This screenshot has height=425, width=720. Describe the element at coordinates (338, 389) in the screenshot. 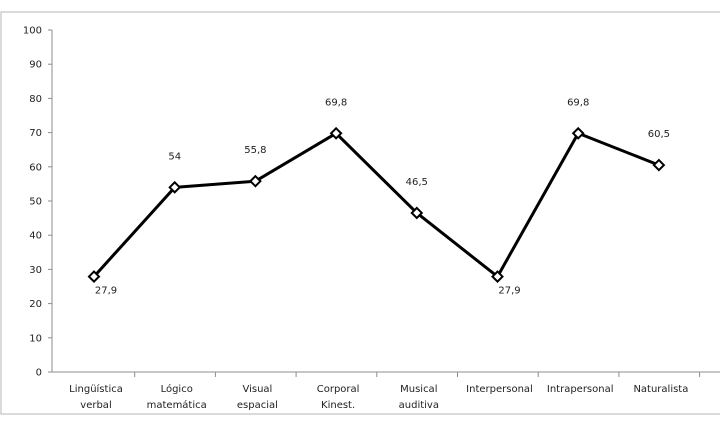

I see `x-tick-label: Corporal` at that location.